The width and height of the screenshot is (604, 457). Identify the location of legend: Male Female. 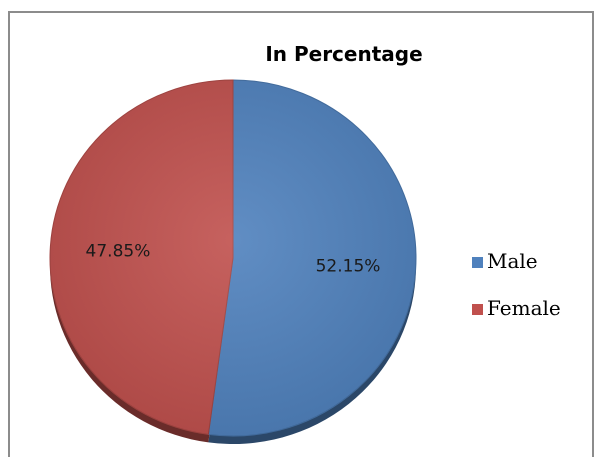
(516, 284).